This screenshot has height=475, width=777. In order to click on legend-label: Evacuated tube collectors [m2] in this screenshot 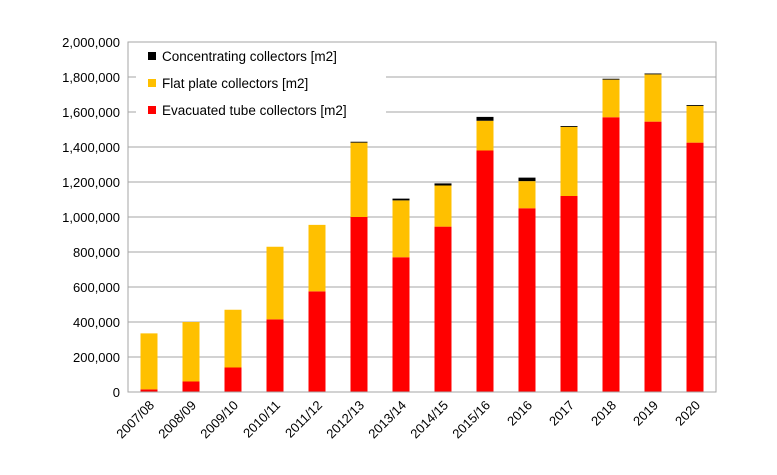, I will do `click(254, 110)`.